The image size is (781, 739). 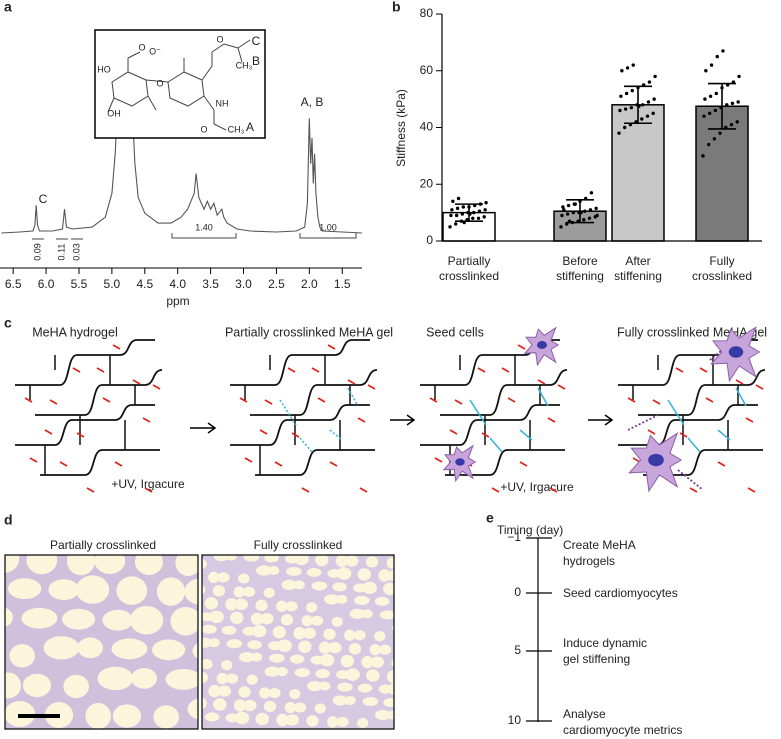 What do you see at coordinates (222, 103) in the screenshot?
I see `structure-atom: NH` at bounding box center [222, 103].